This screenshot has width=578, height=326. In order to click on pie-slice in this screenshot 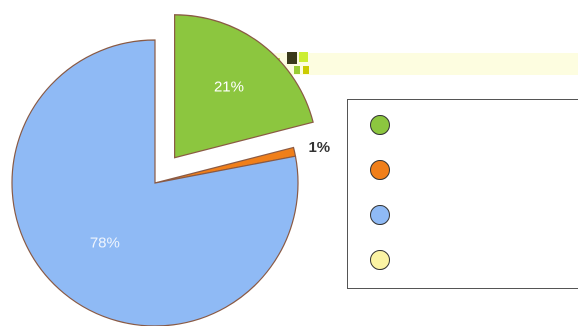, I will do `click(244, 86)`.